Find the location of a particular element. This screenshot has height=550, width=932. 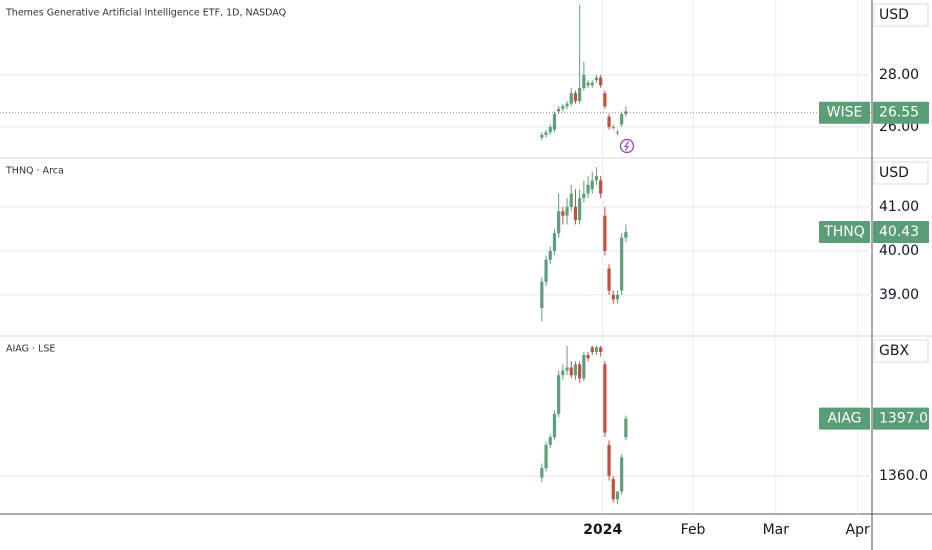

price-label: 40.43 is located at coordinates (899, 232).